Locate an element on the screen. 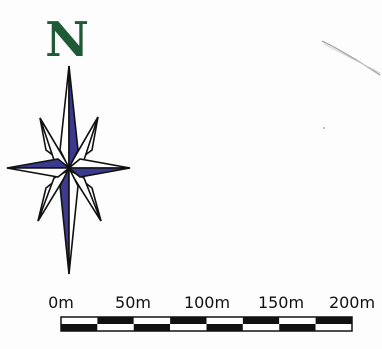 The width and height of the screenshot is (382, 349). compass-point-north-right is located at coordinates (73, 117).